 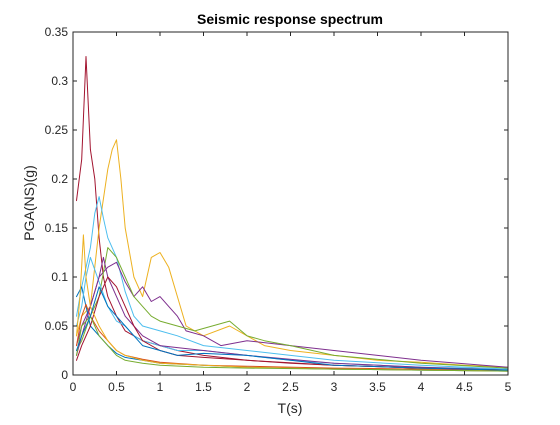 What do you see at coordinates (59, 179) in the screenshot?
I see `y-tick-label-4: 0.2` at bounding box center [59, 179].